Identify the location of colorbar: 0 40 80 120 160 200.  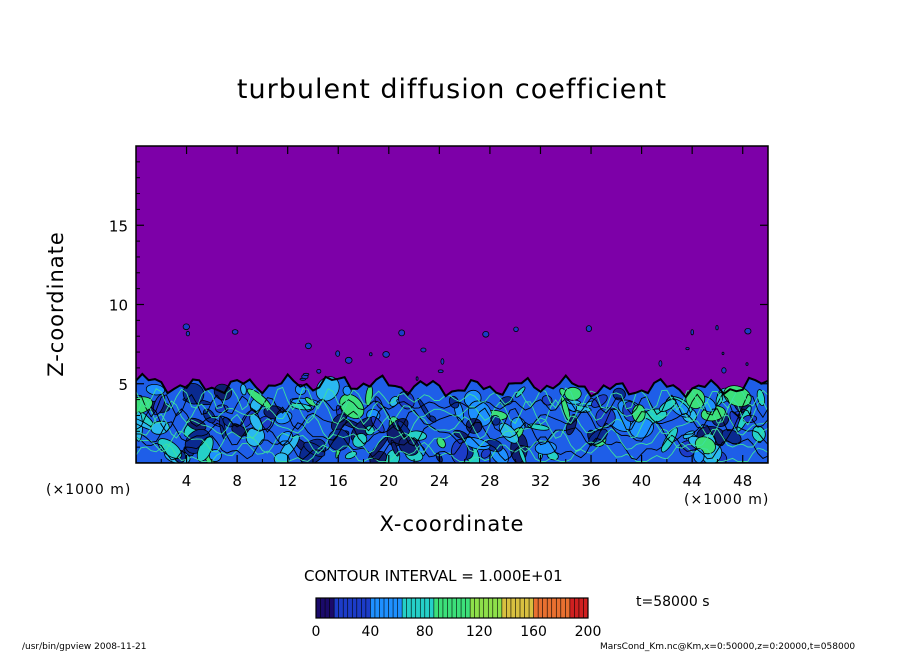
(457, 618).